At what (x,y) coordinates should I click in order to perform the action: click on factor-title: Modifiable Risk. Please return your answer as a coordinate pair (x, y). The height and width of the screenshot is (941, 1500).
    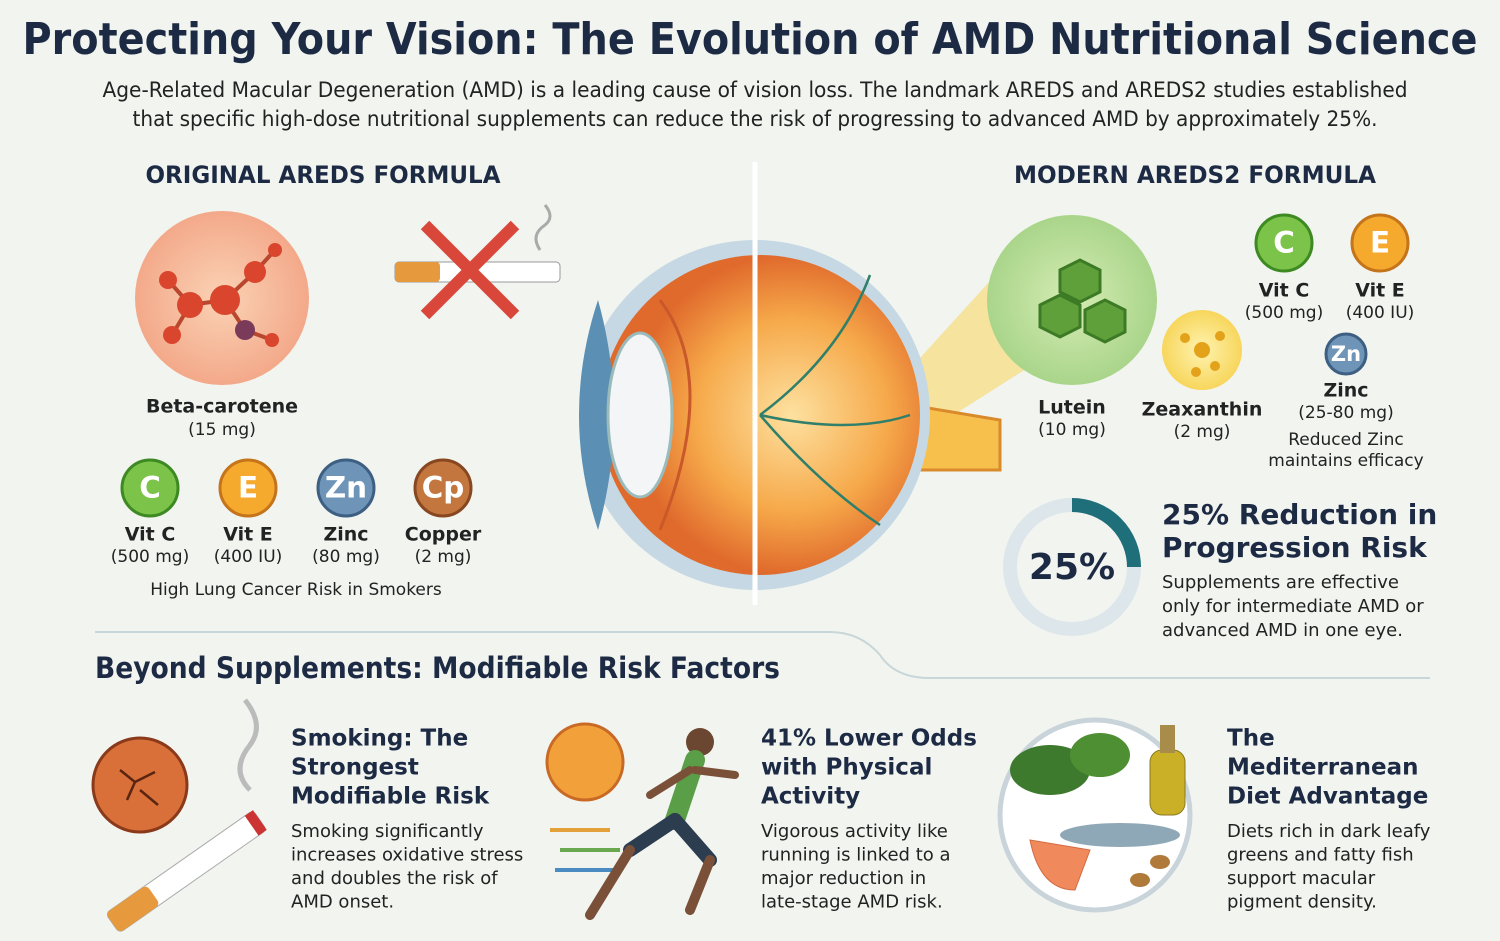
    Looking at the image, I should click on (390, 797).